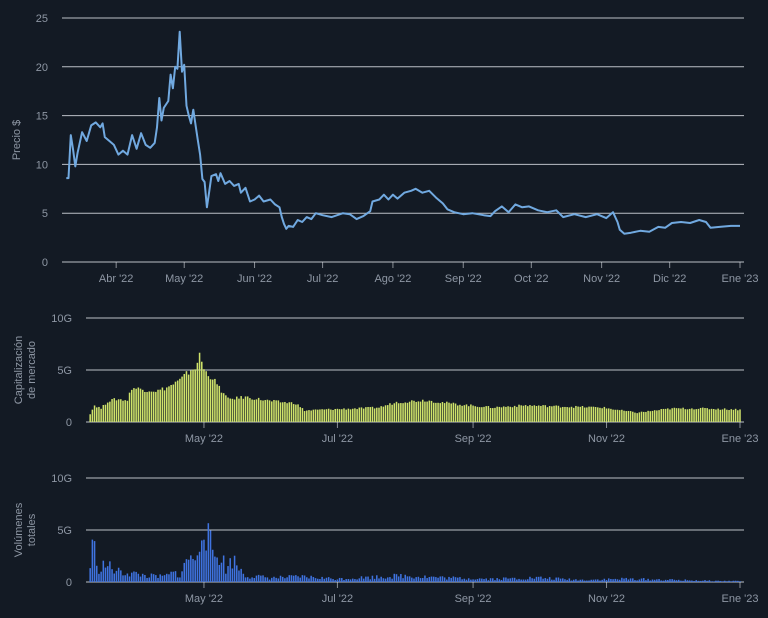 The height and width of the screenshot is (618, 768). Describe the element at coordinates (392, 279) in the screenshot. I see `x-tick-label: Ago '22` at that location.